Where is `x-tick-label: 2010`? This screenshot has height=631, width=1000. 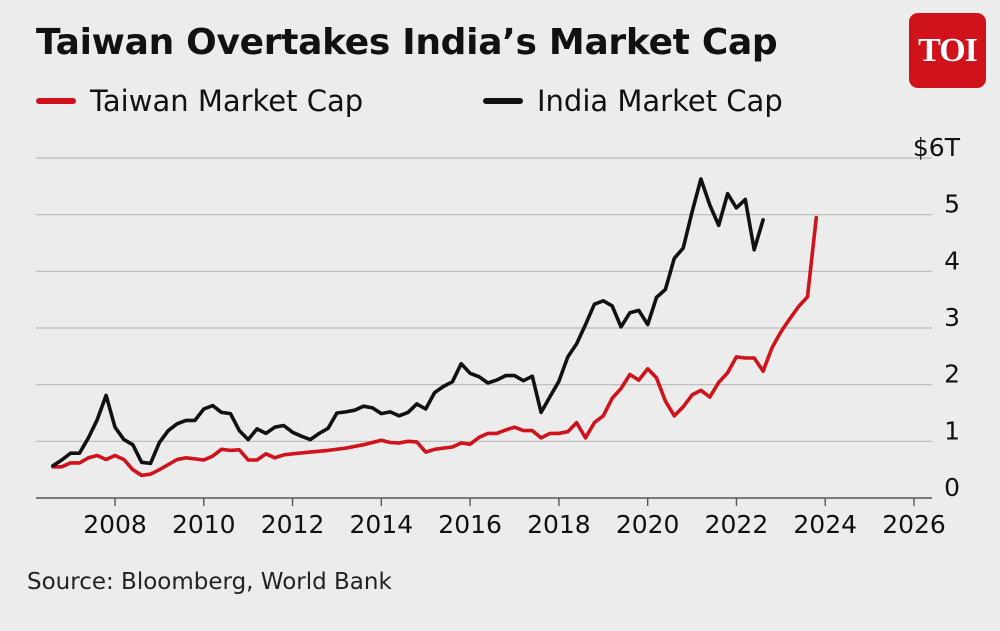 x-tick-label: 2010 is located at coordinates (204, 524).